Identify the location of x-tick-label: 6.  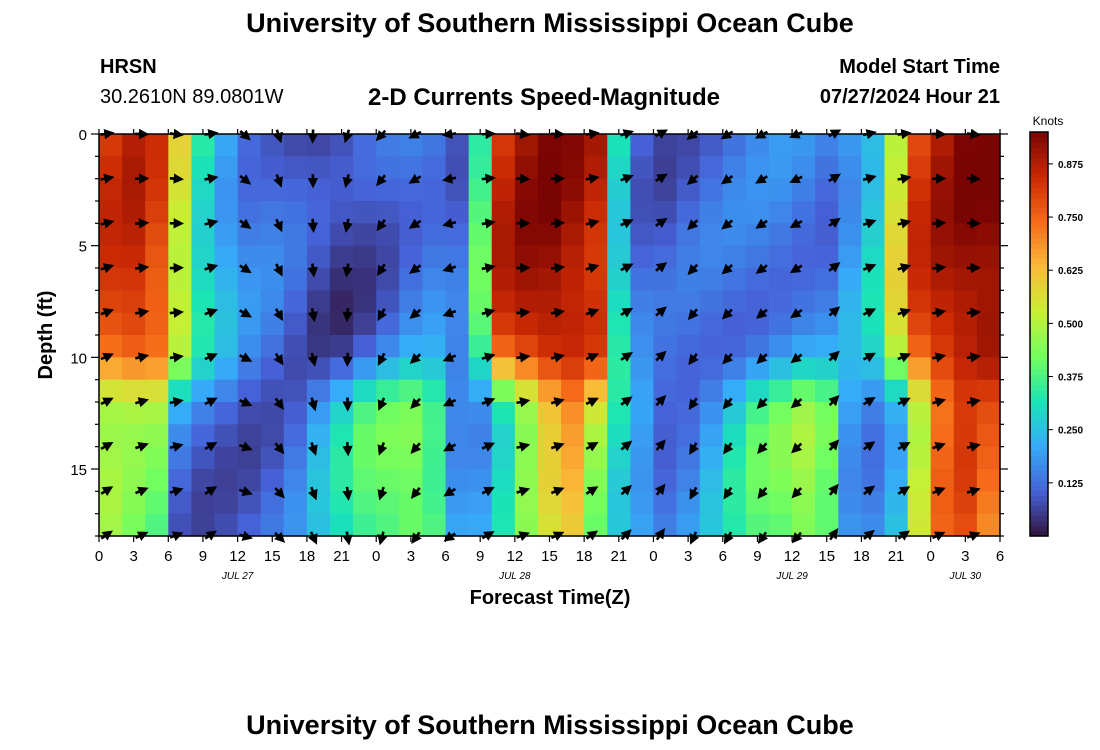
(723, 556).